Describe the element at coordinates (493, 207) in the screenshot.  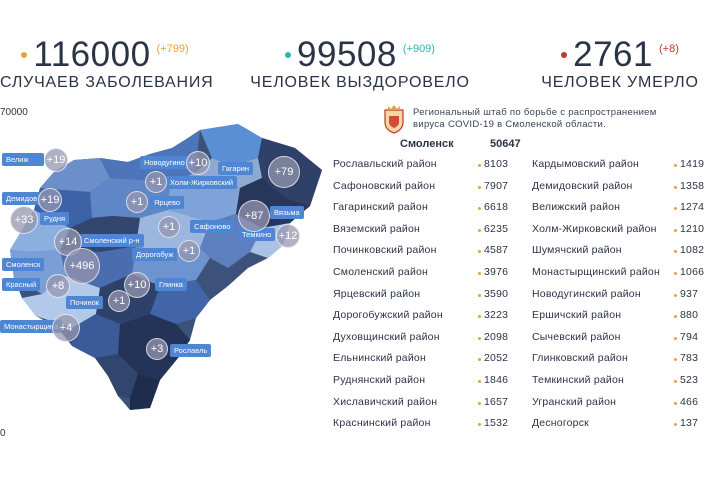
I see `district-value: 6618` at that location.